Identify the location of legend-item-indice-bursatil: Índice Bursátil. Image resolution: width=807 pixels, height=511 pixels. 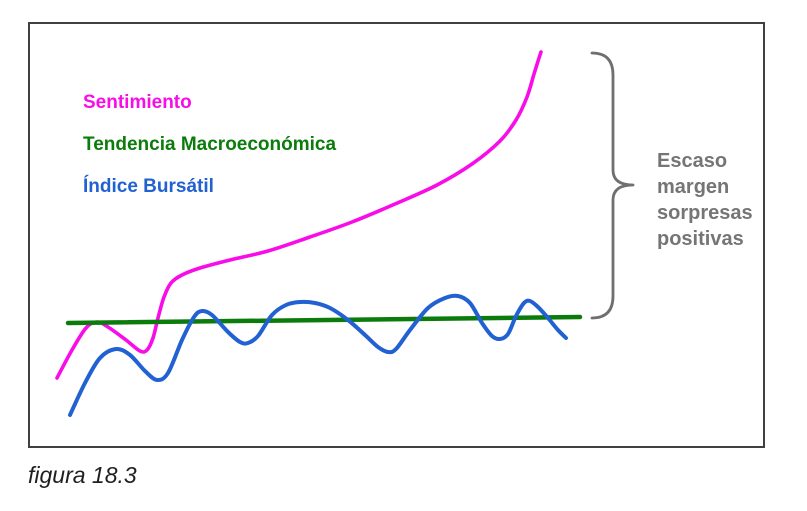
(148, 186).